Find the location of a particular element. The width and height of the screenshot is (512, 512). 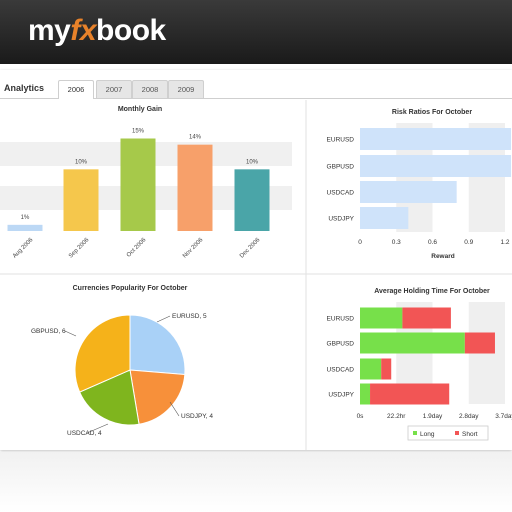

chart-title: Average Holding Time For October is located at coordinates (432, 291).